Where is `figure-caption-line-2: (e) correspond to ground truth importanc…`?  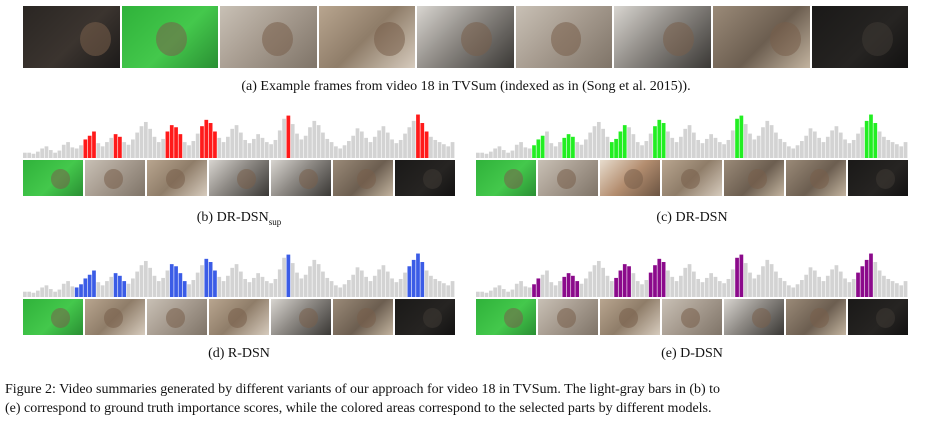
figure-caption-line-2: (e) correspond to ground truth importanc… is located at coordinates (358, 408).